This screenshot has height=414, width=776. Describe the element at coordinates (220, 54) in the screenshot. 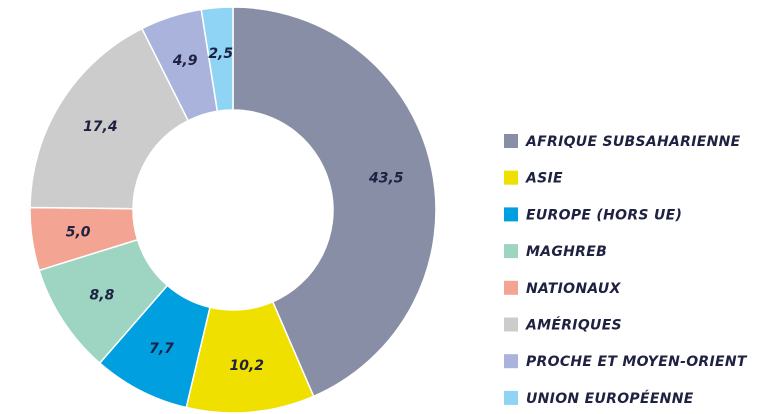

I see `data-label: 2,5` at that location.